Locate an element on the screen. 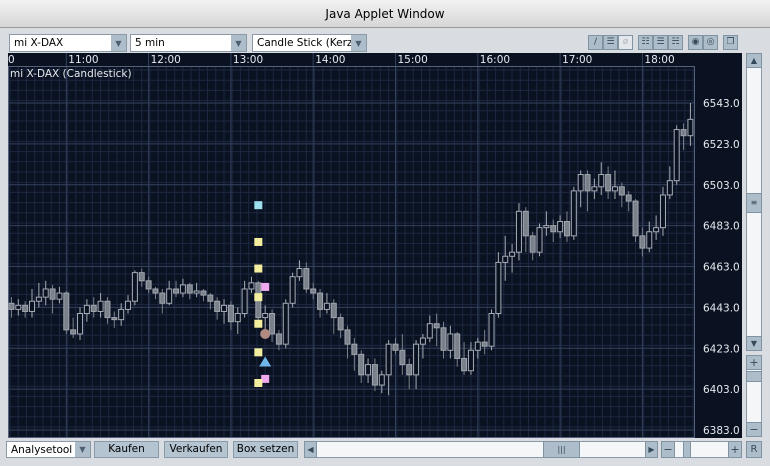 This screenshot has width=770, height=466. box-set-button: Box setzen is located at coordinates (265, 449).